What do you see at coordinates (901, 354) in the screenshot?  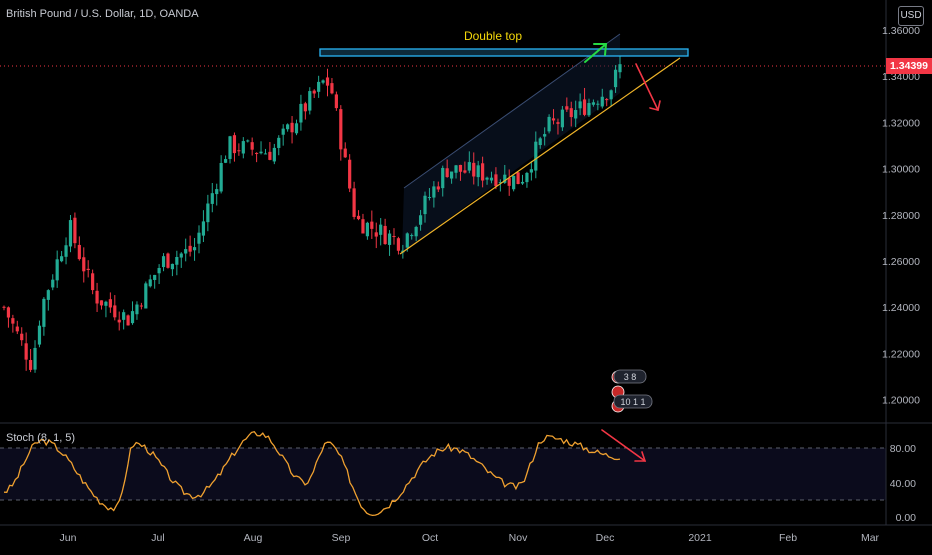 I see `price-tick-label: 1.22000` at bounding box center [901, 354].